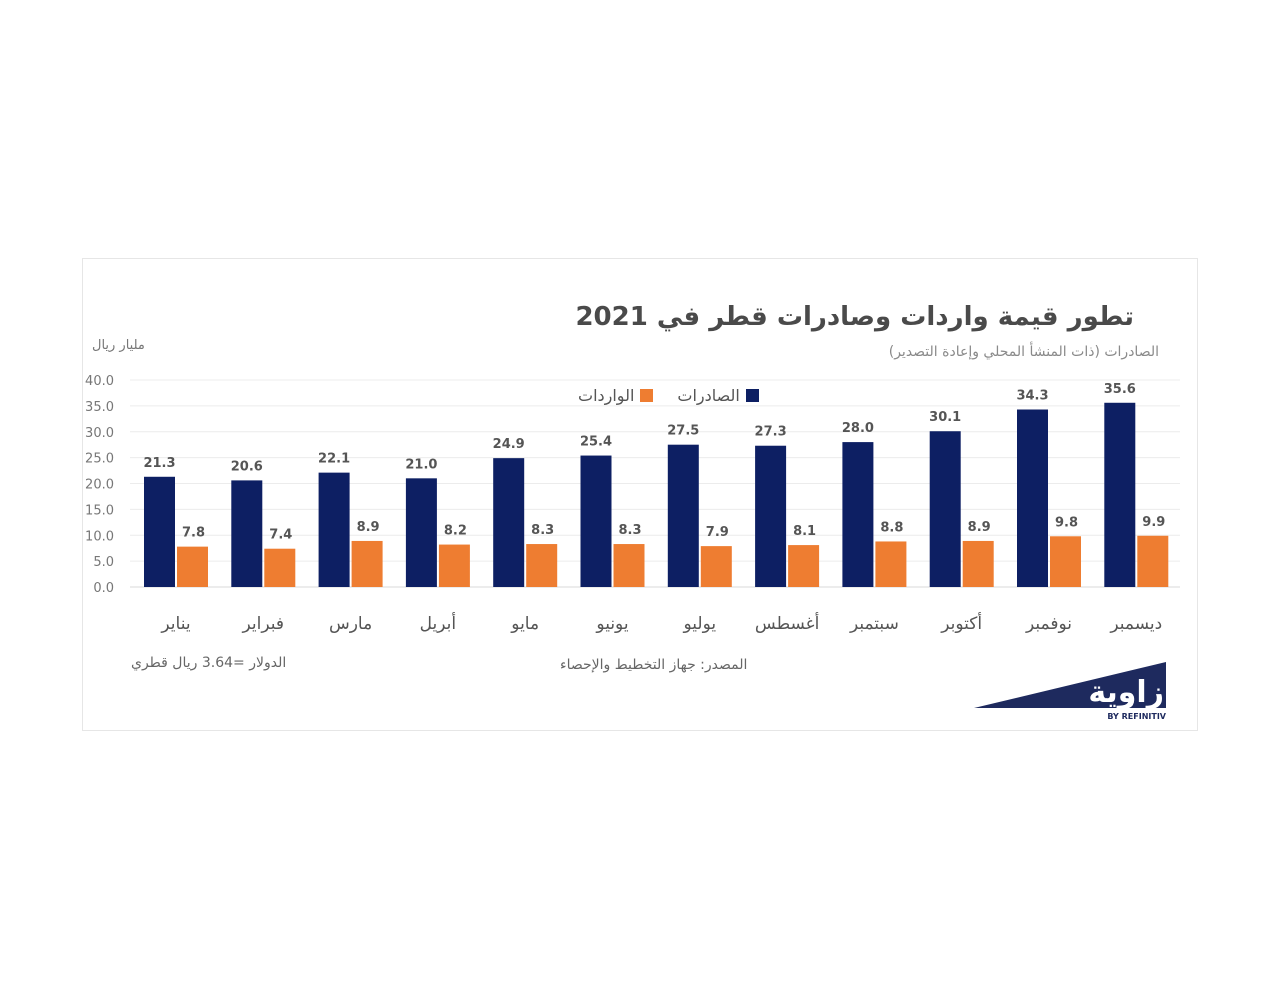 The image size is (1280, 989). I want to click on data-label-exports: 27.5, so click(683, 431).